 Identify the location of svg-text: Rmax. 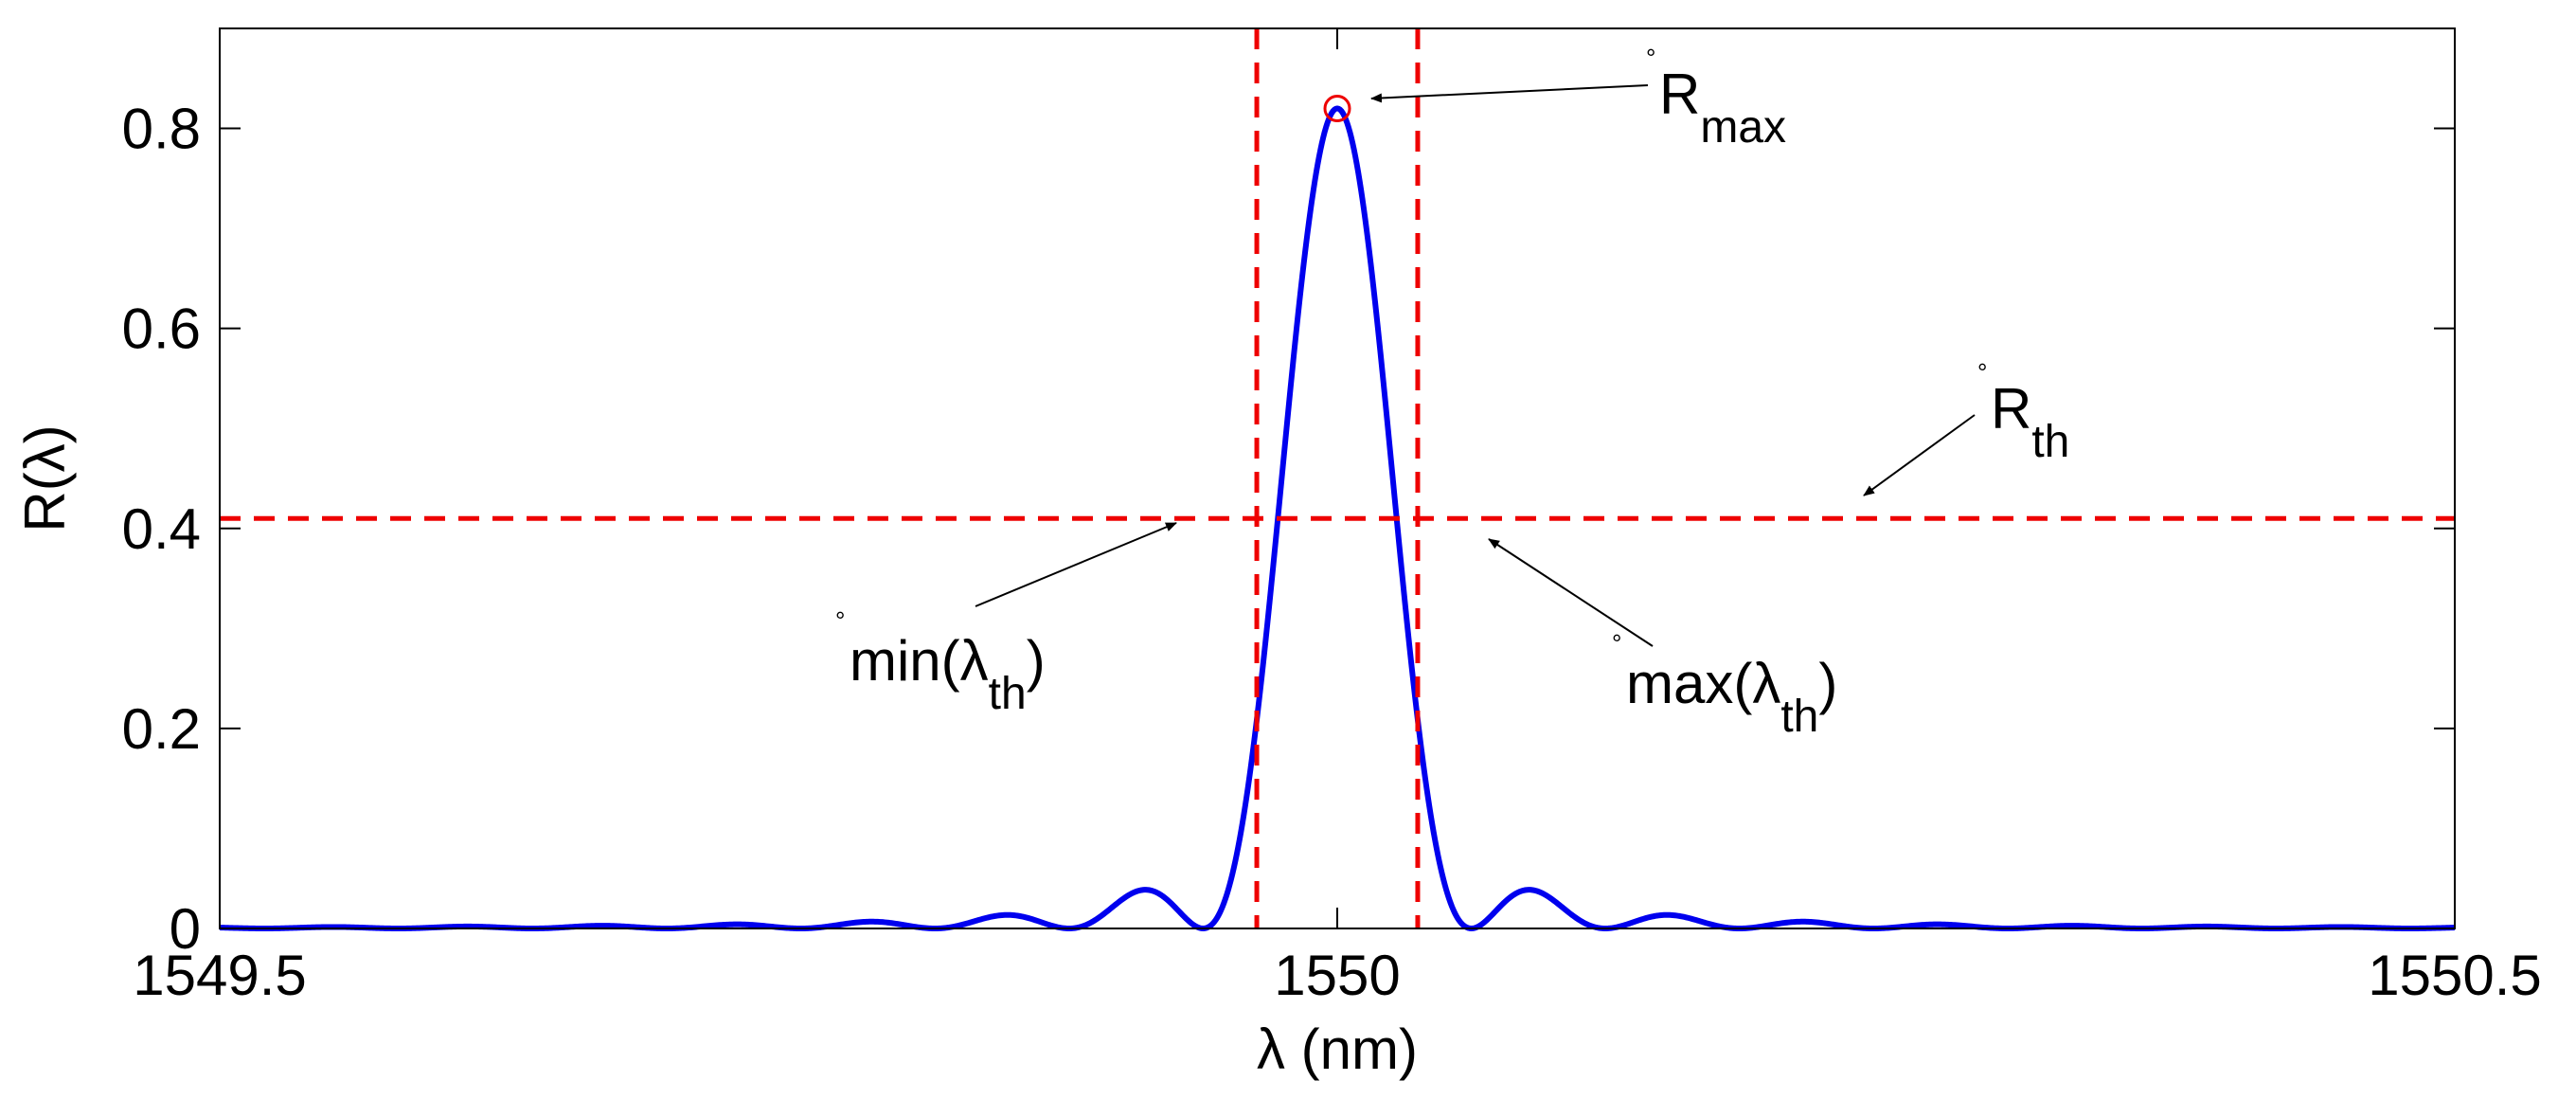
(1722, 108).